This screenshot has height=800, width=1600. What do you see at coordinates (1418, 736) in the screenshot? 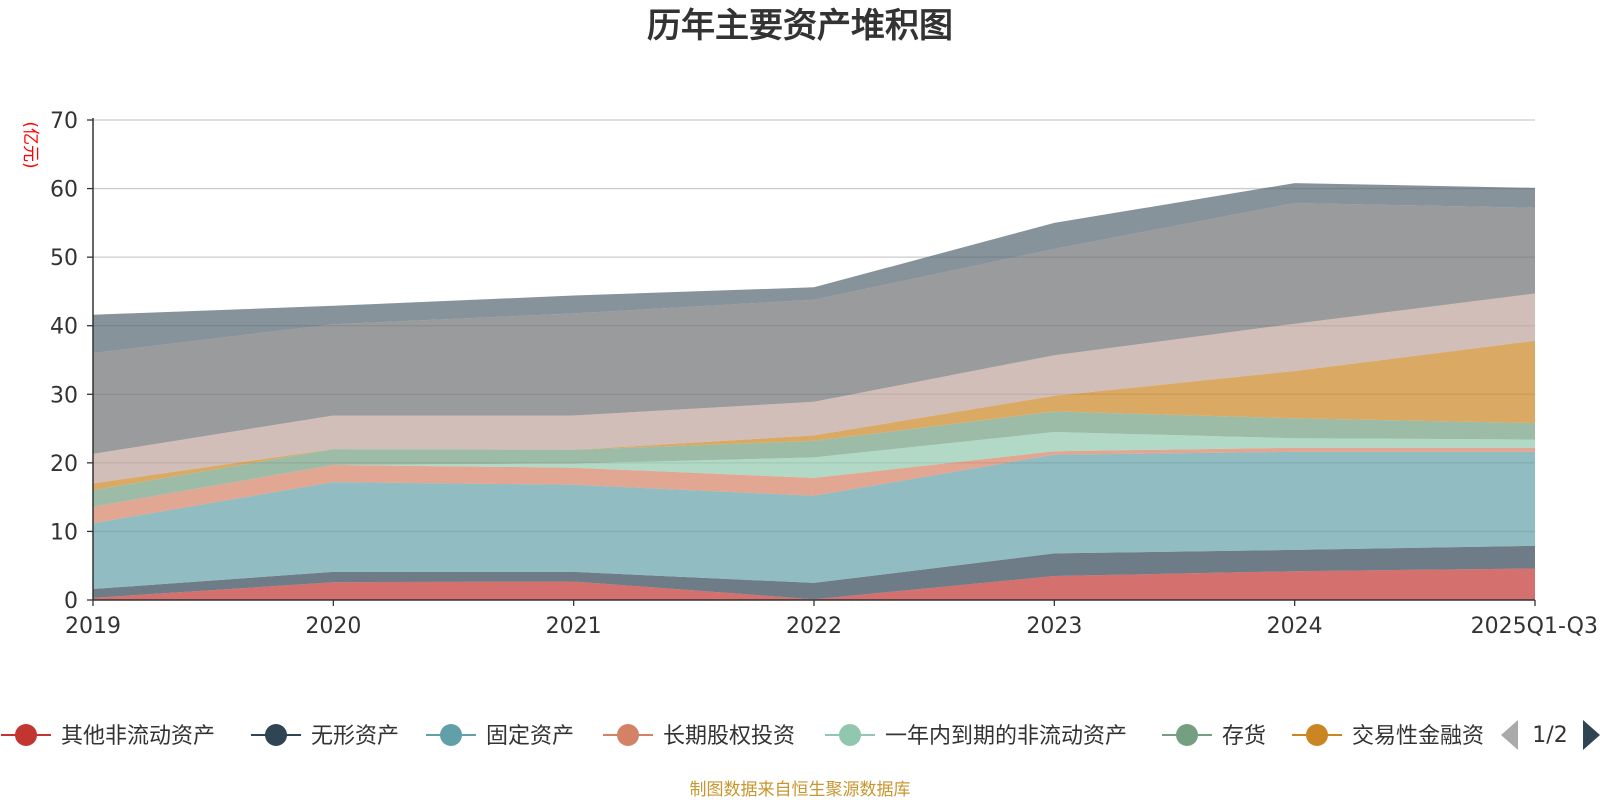
I see `legend-label: 交易性金融资` at bounding box center [1418, 736].